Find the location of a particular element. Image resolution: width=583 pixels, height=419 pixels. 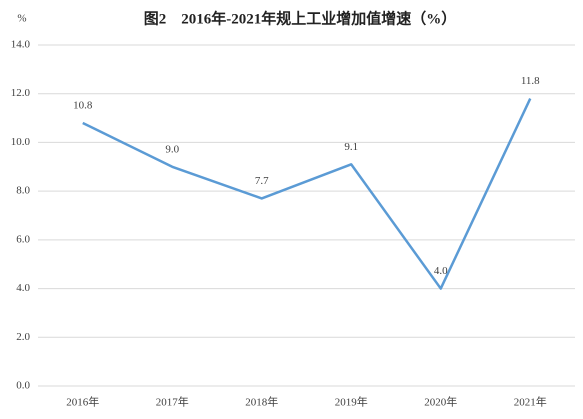

x-tick-label: 2017年 is located at coordinates (172, 402).